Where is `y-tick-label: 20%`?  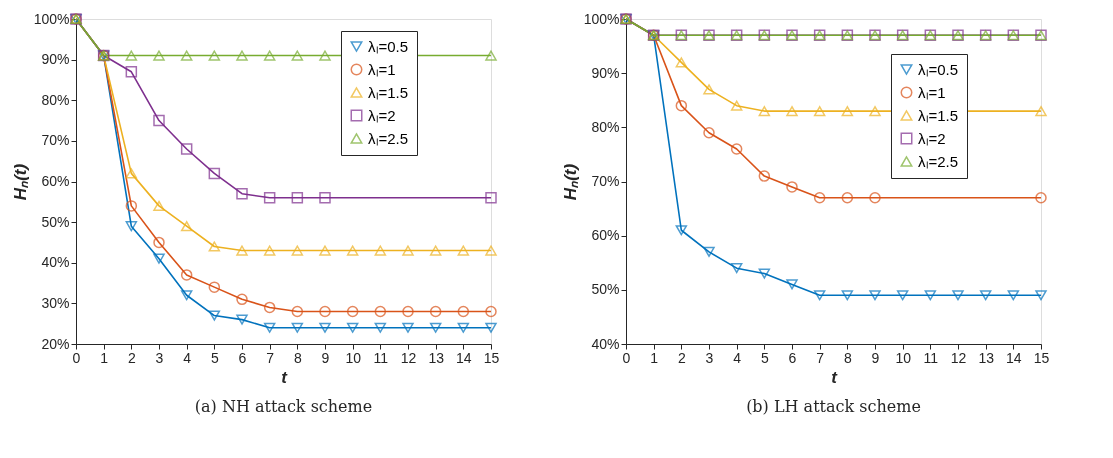
y-tick-label: 20% is located at coordinates (55, 343).